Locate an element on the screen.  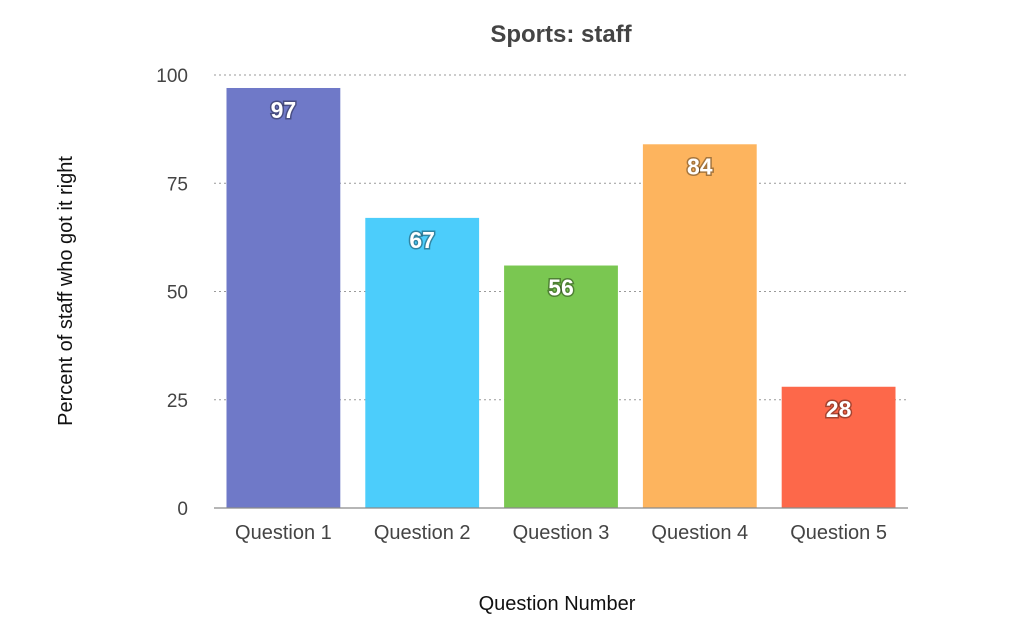
x-axis-label: Question Number is located at coordinates (557, 604).